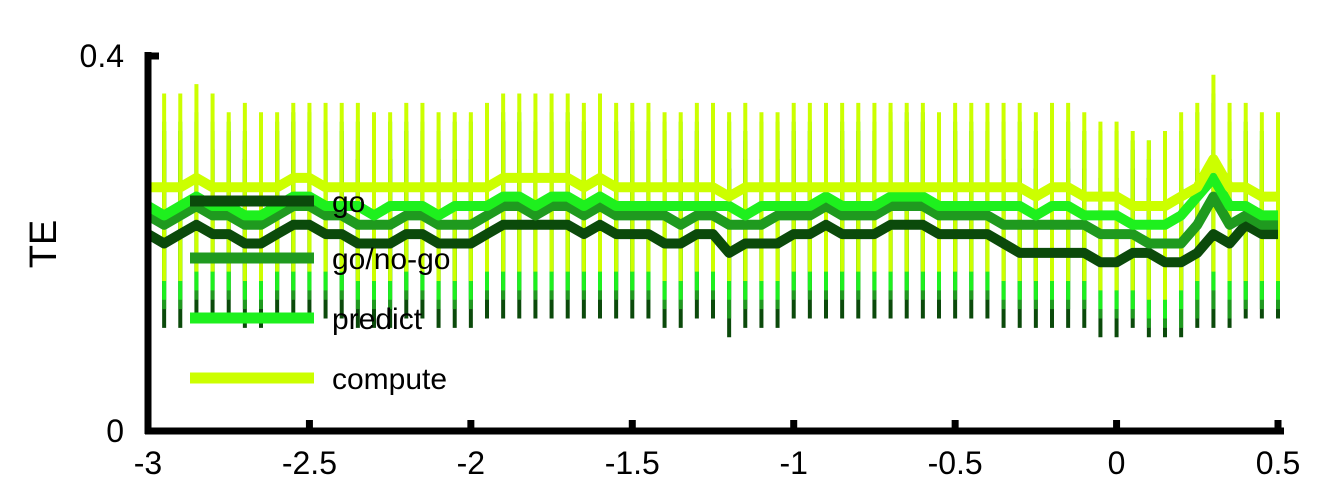 The height and width of the screenshot is (500, 1333). Describe the element at coordinates (1278, 463) in the screenshot. I see `x-tick-label: 0.5` at that location.